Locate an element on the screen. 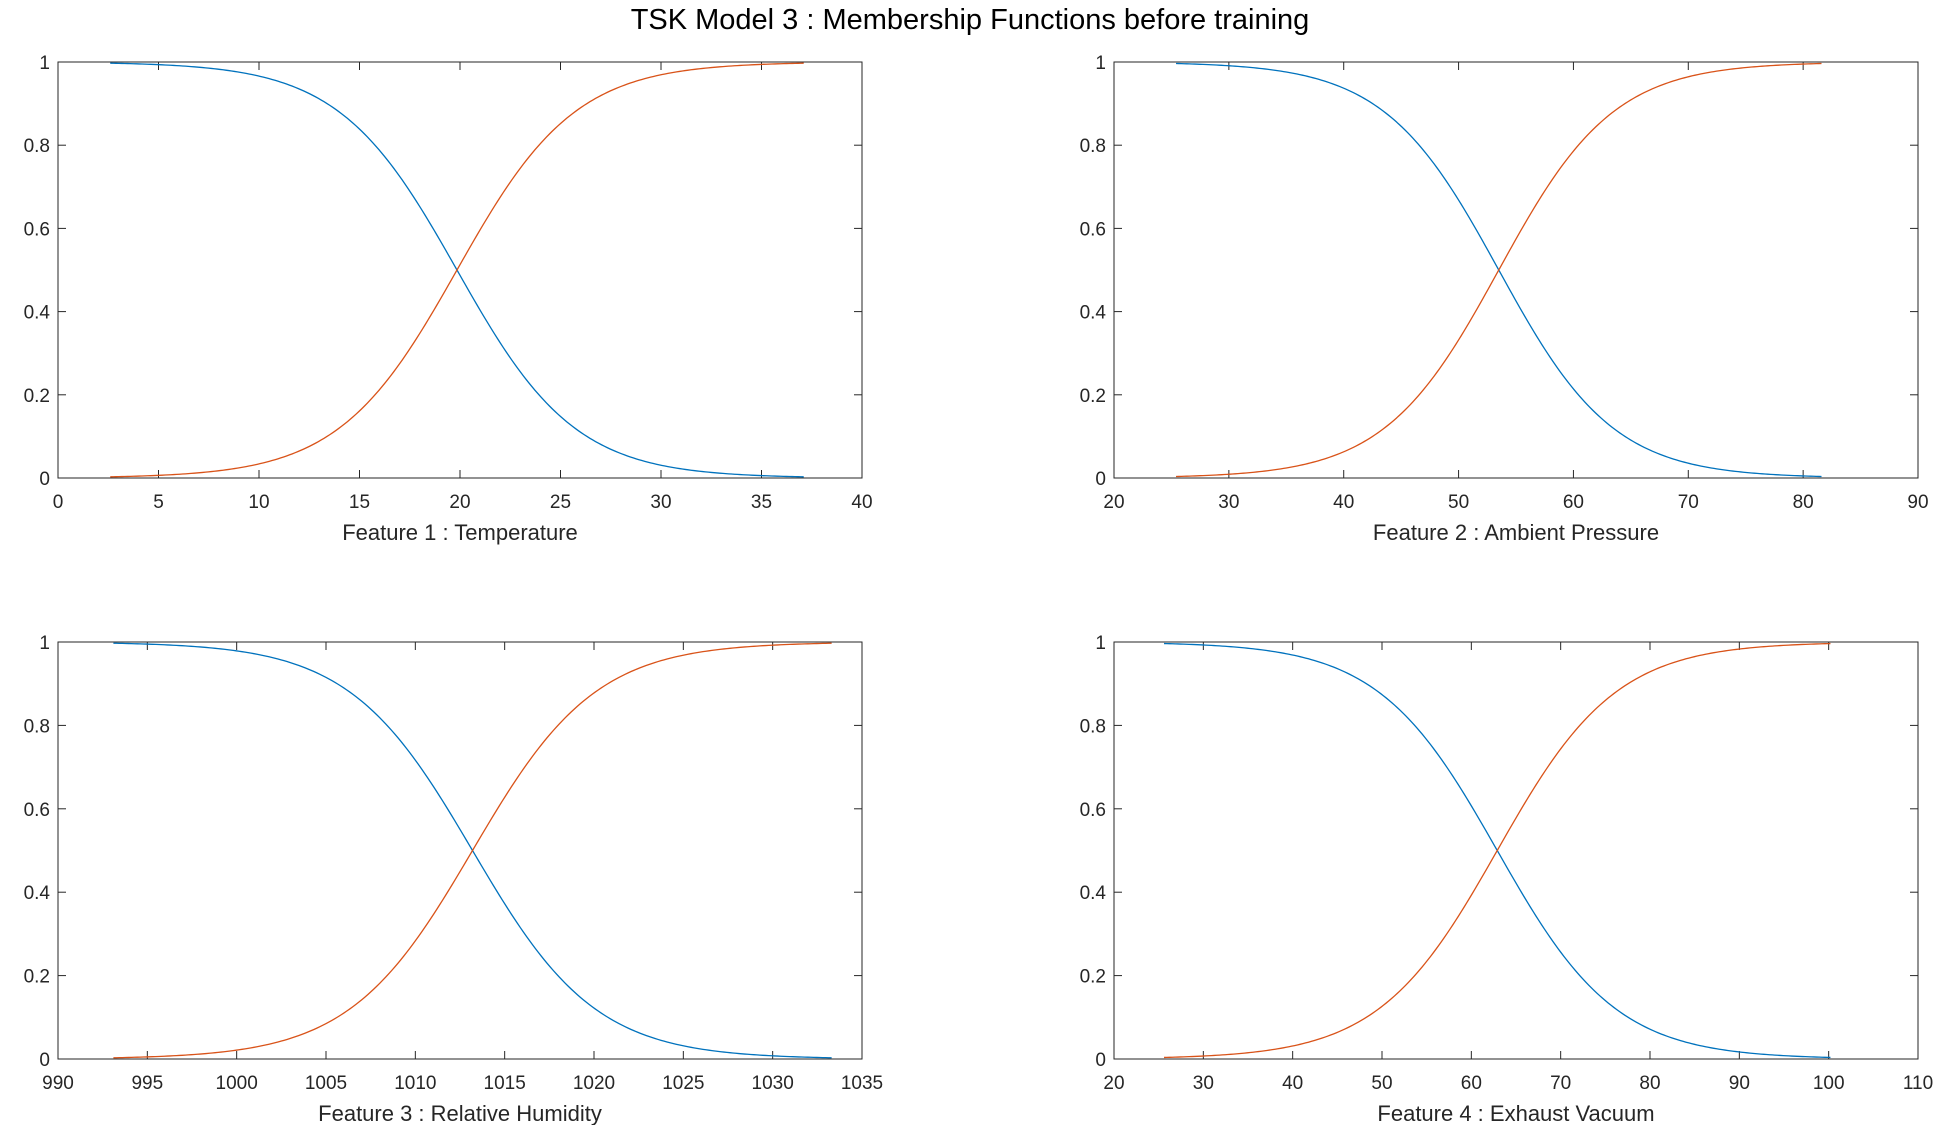 Image resolution: width=1940 pixels, height=1125 pixels. x-tick-label: 1025 is located at coordinates (683, 1083).